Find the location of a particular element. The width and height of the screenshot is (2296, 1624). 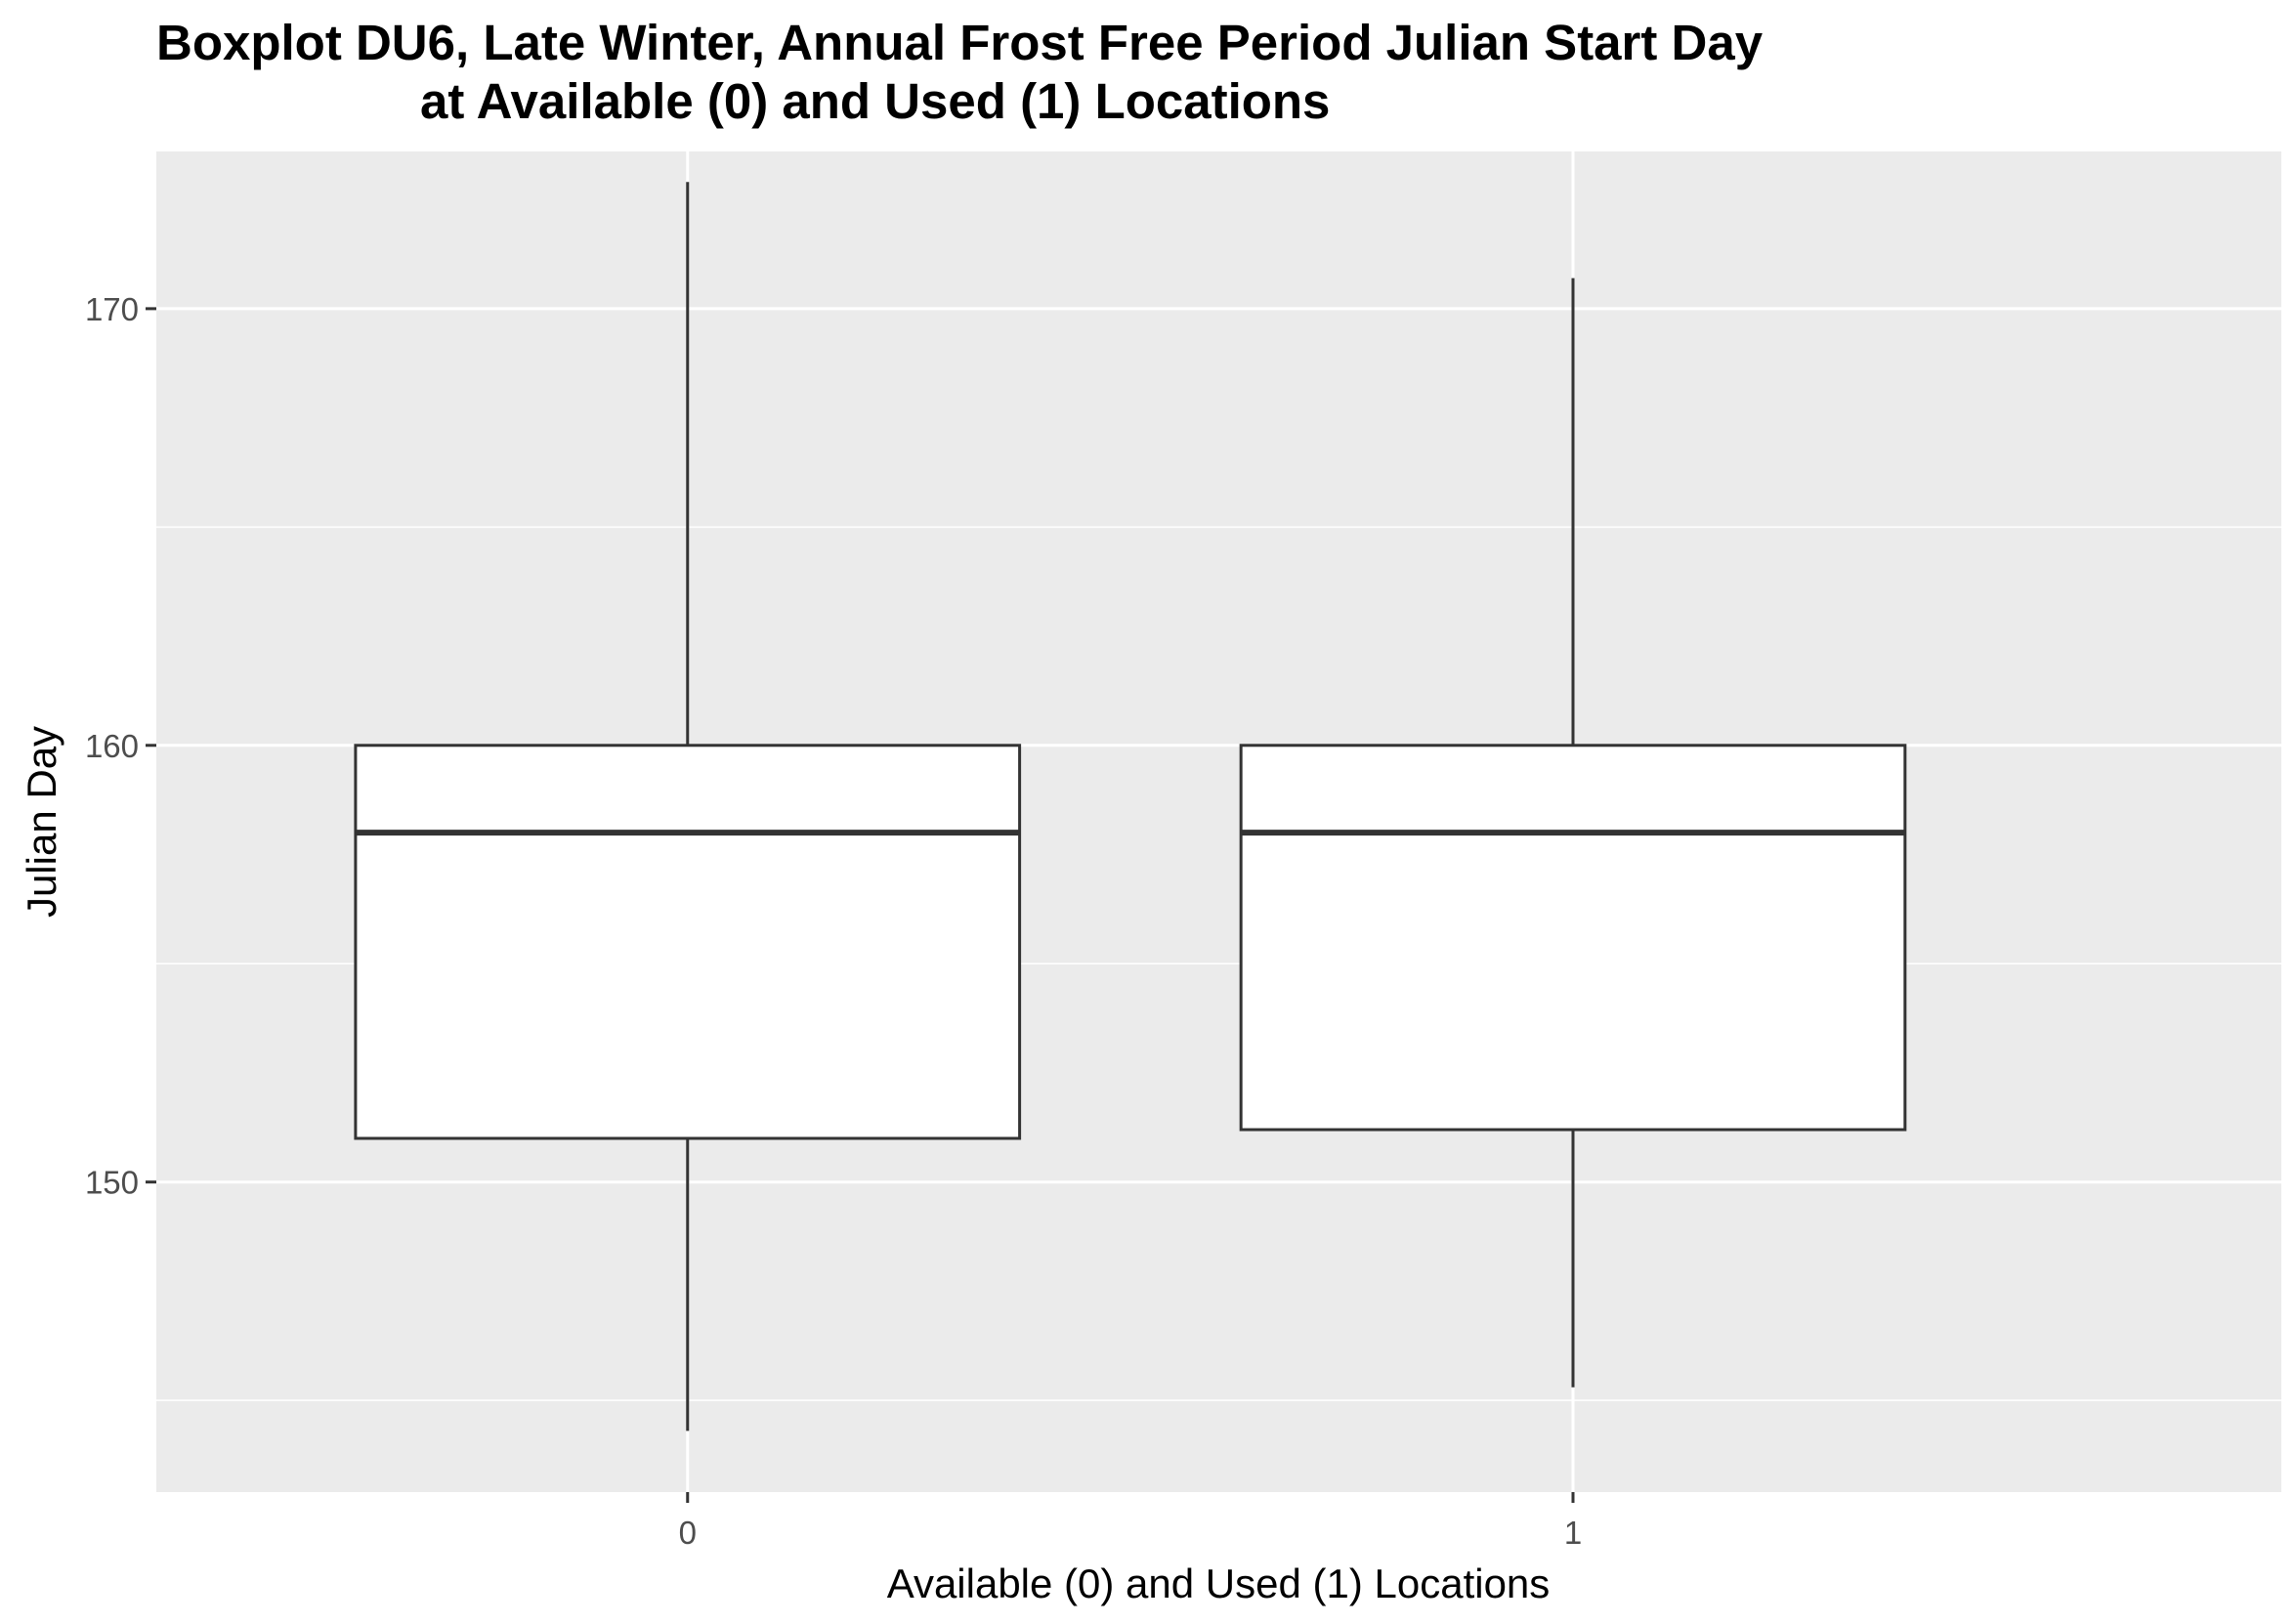

x-tick-label: 0 is located at coordinates (688, 1533).